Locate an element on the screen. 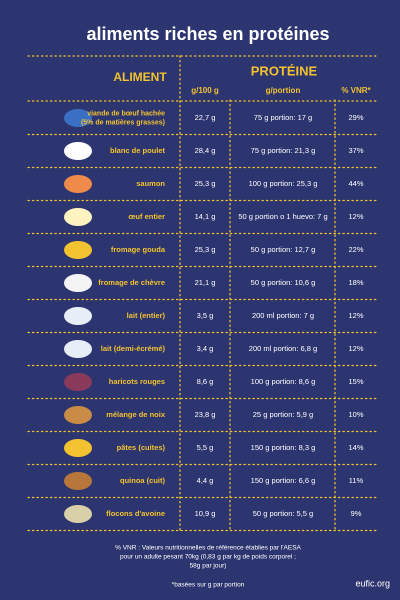 The width and height of the screenshot is (400, 600). per-100g: 5,5 g is located at coordinates (205, 447).